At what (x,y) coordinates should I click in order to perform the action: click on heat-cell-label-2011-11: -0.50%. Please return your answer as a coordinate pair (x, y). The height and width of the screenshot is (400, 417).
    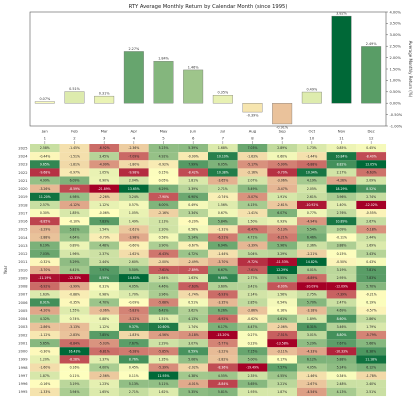
    Looking at the image, I should click on (341, 262).